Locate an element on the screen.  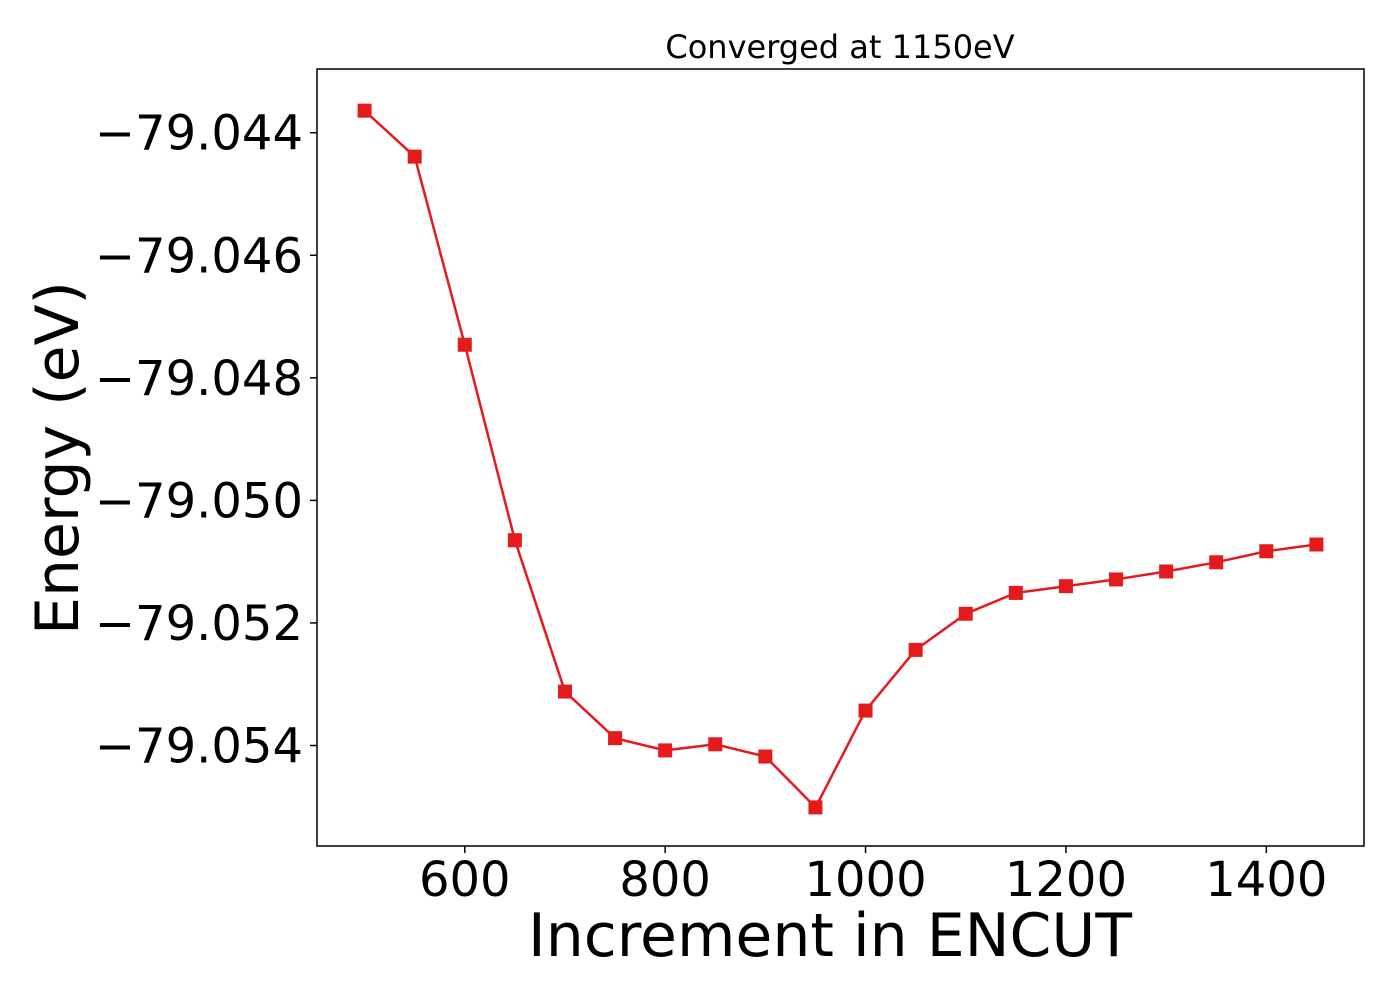
y-axis-label: Energy (eV) is located at coordinates (58, 458).